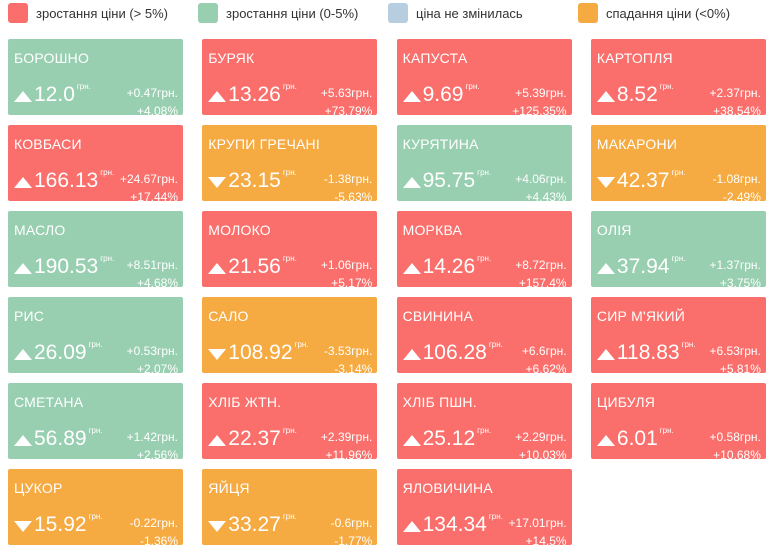  Describe the element at coordinates (449, 266) in the screenshot. I see `price-value: 14.26` at that location.